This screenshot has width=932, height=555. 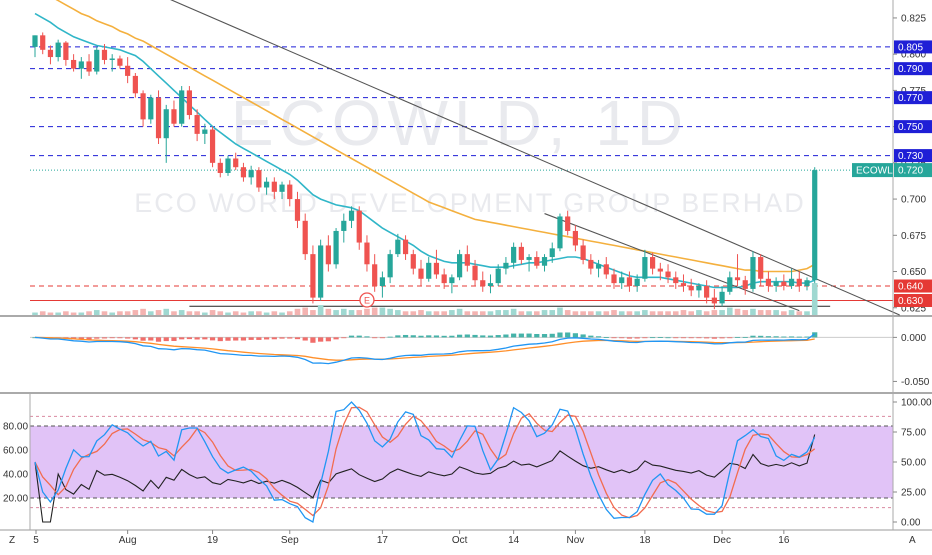 I want to click on macd-pane, so click(x=461, y=348).